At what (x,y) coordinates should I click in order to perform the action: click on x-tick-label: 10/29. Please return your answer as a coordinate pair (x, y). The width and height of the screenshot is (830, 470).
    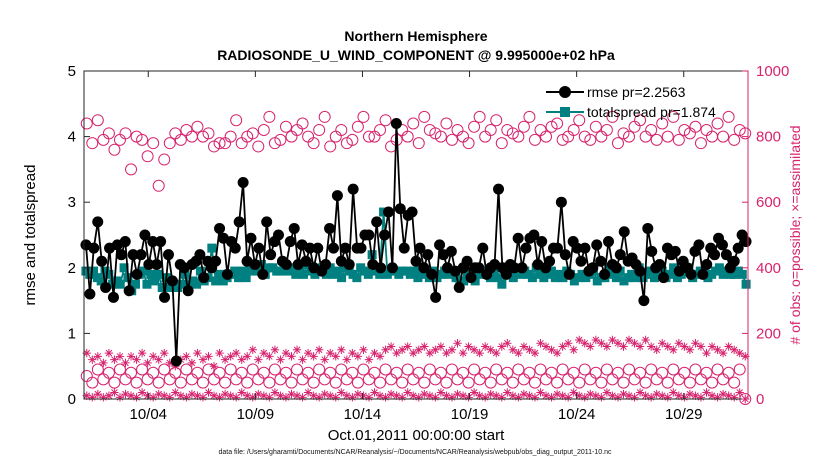
    Looking at the image, I should click on (684, 414).